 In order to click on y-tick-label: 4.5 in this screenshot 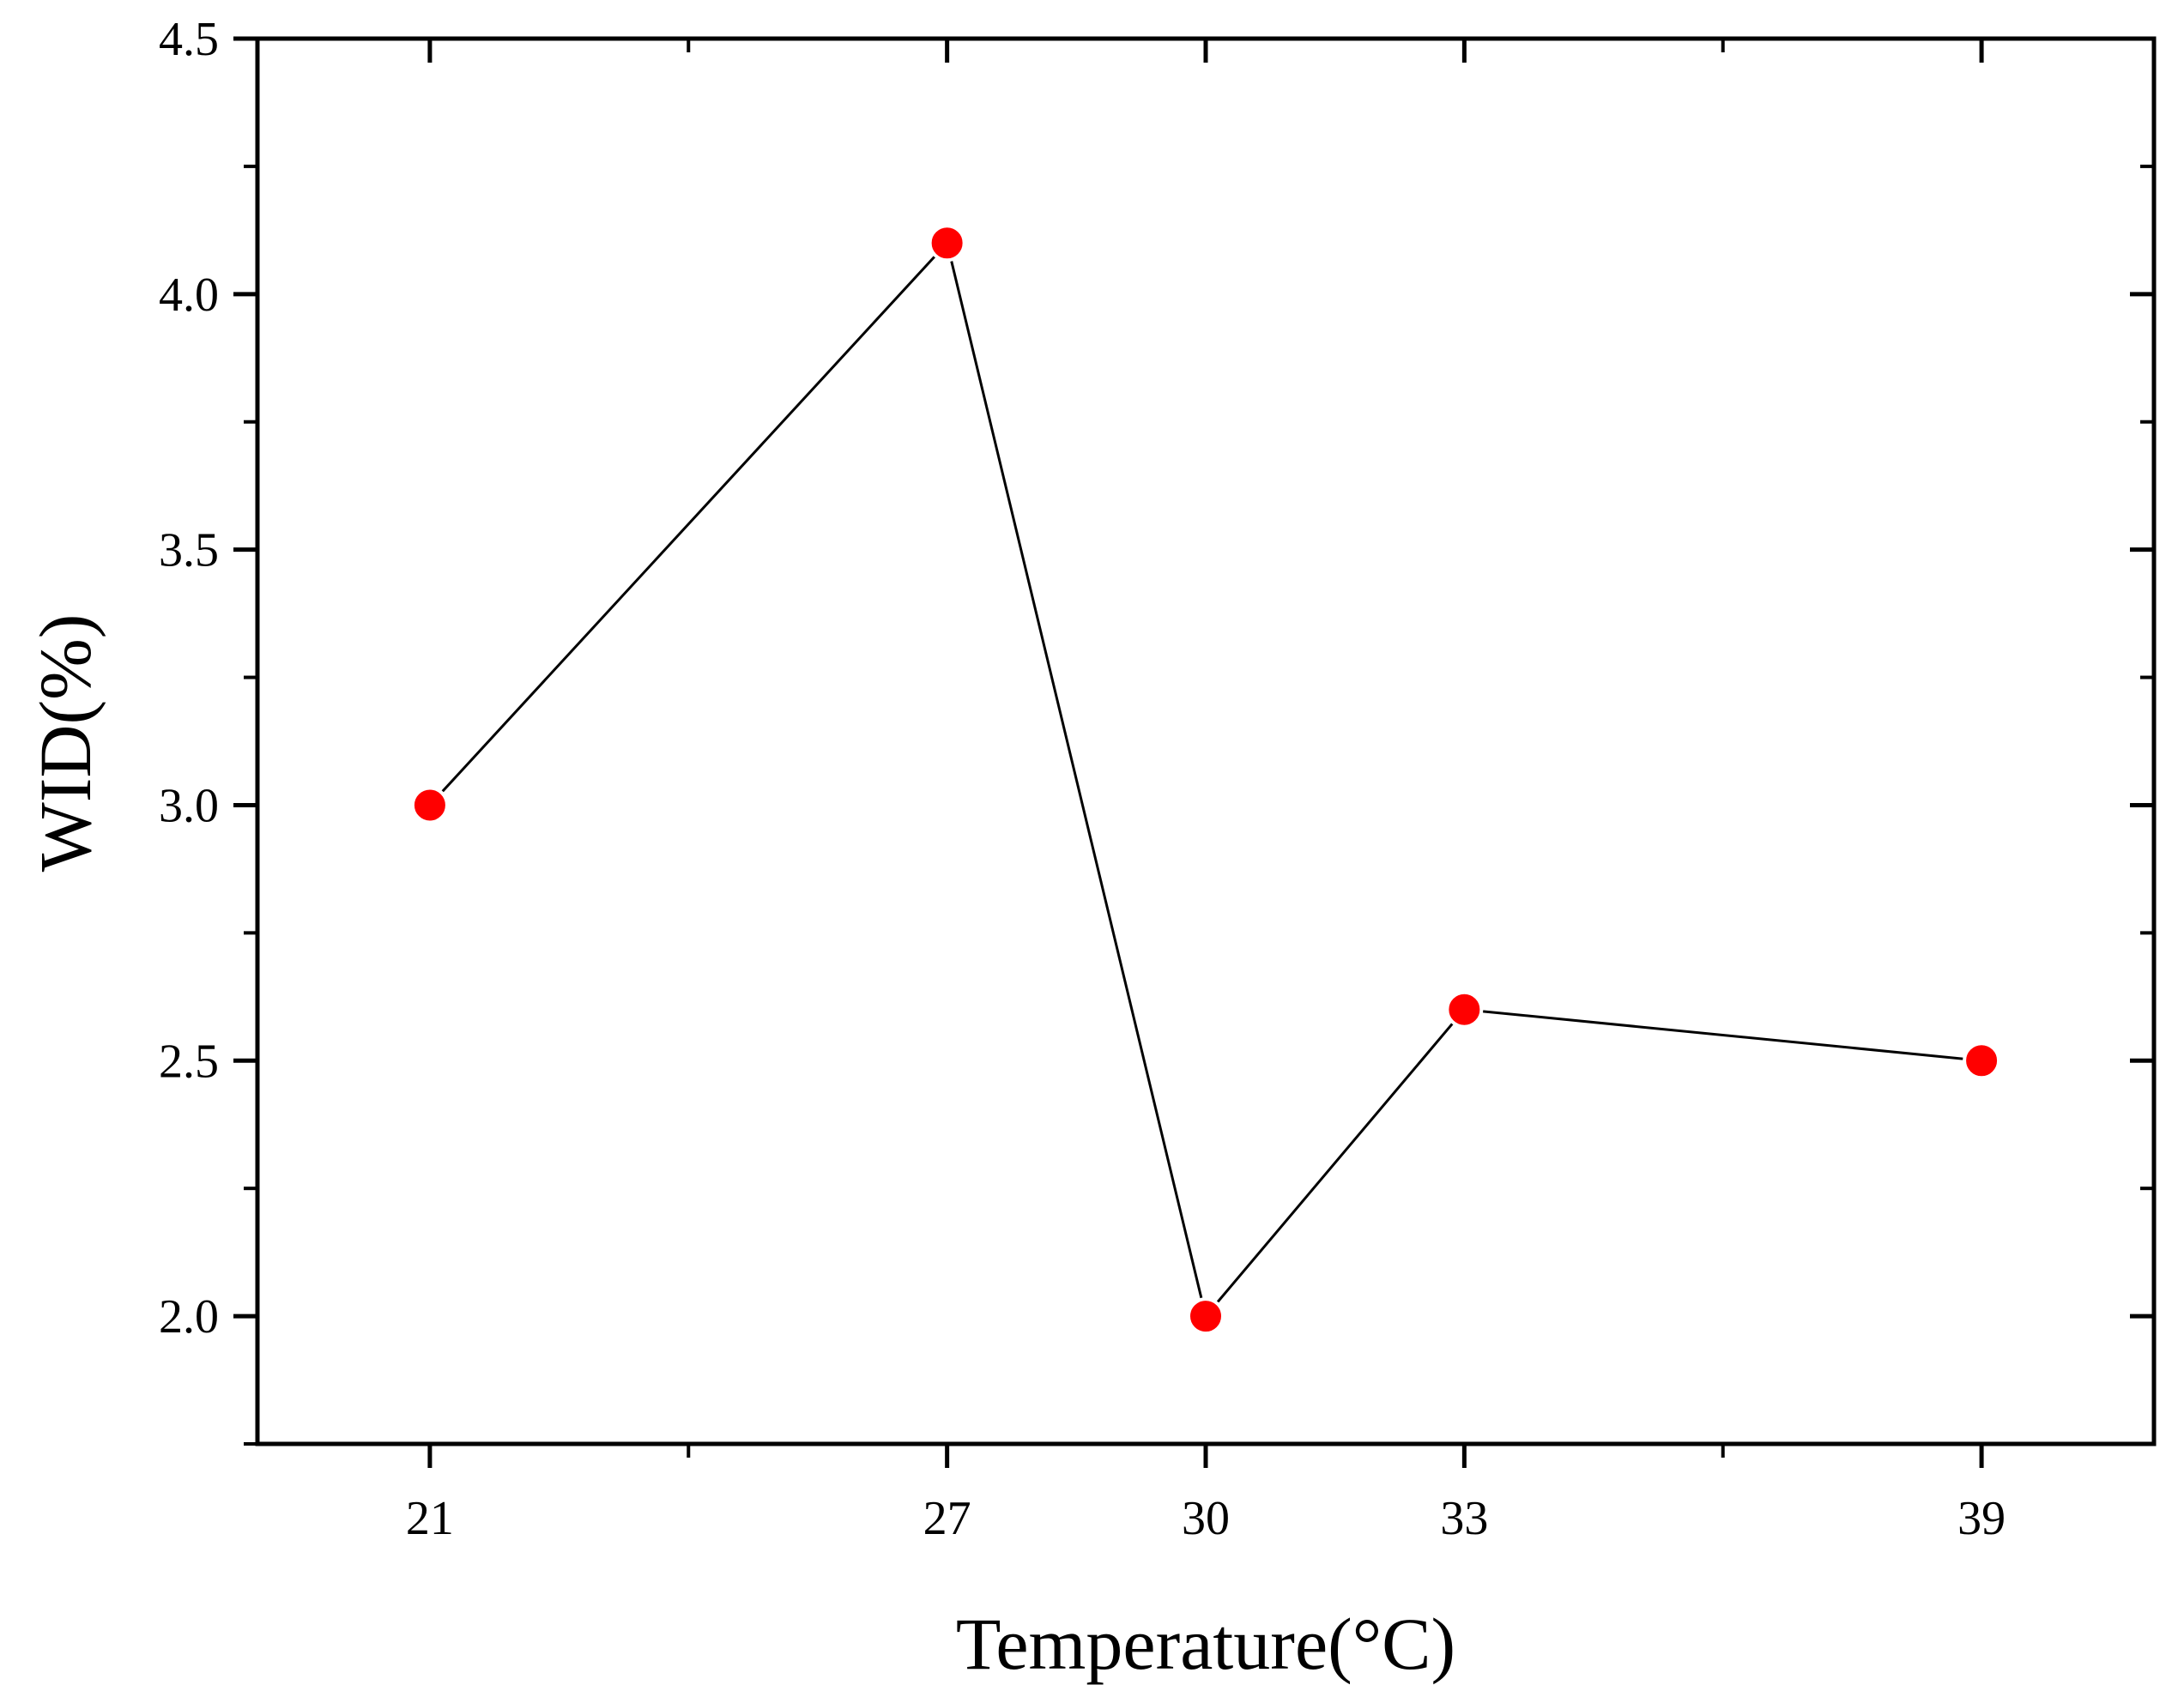, I will do `click(189, 39)`.